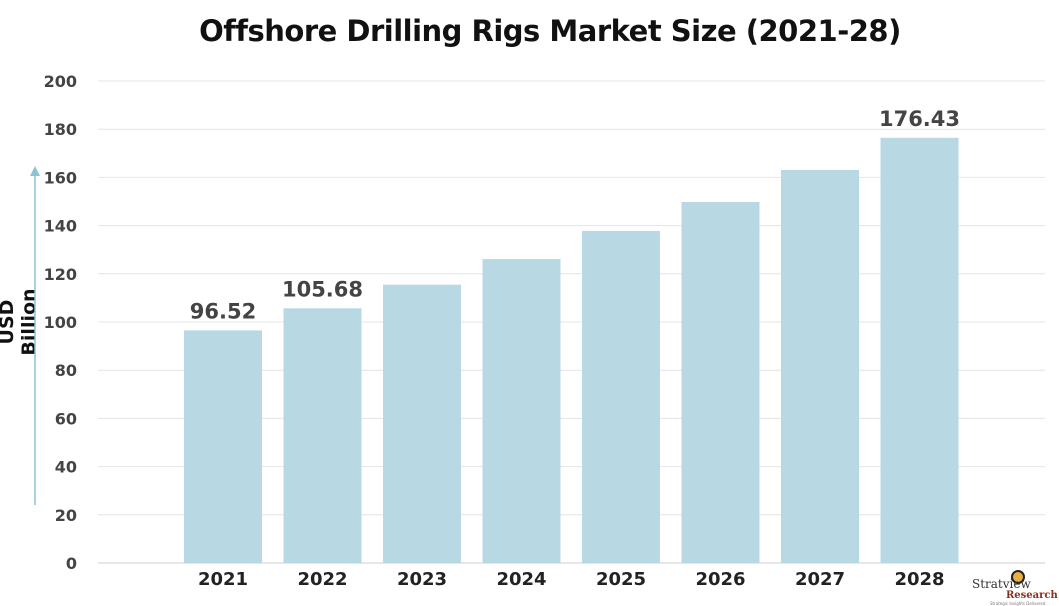 The width and height of the screenshot is (1059, 606). What do you see at coordinates (820, 579) in the screenshot?
I see `x-tick-label: 2027` at bounding box center [820, 579].